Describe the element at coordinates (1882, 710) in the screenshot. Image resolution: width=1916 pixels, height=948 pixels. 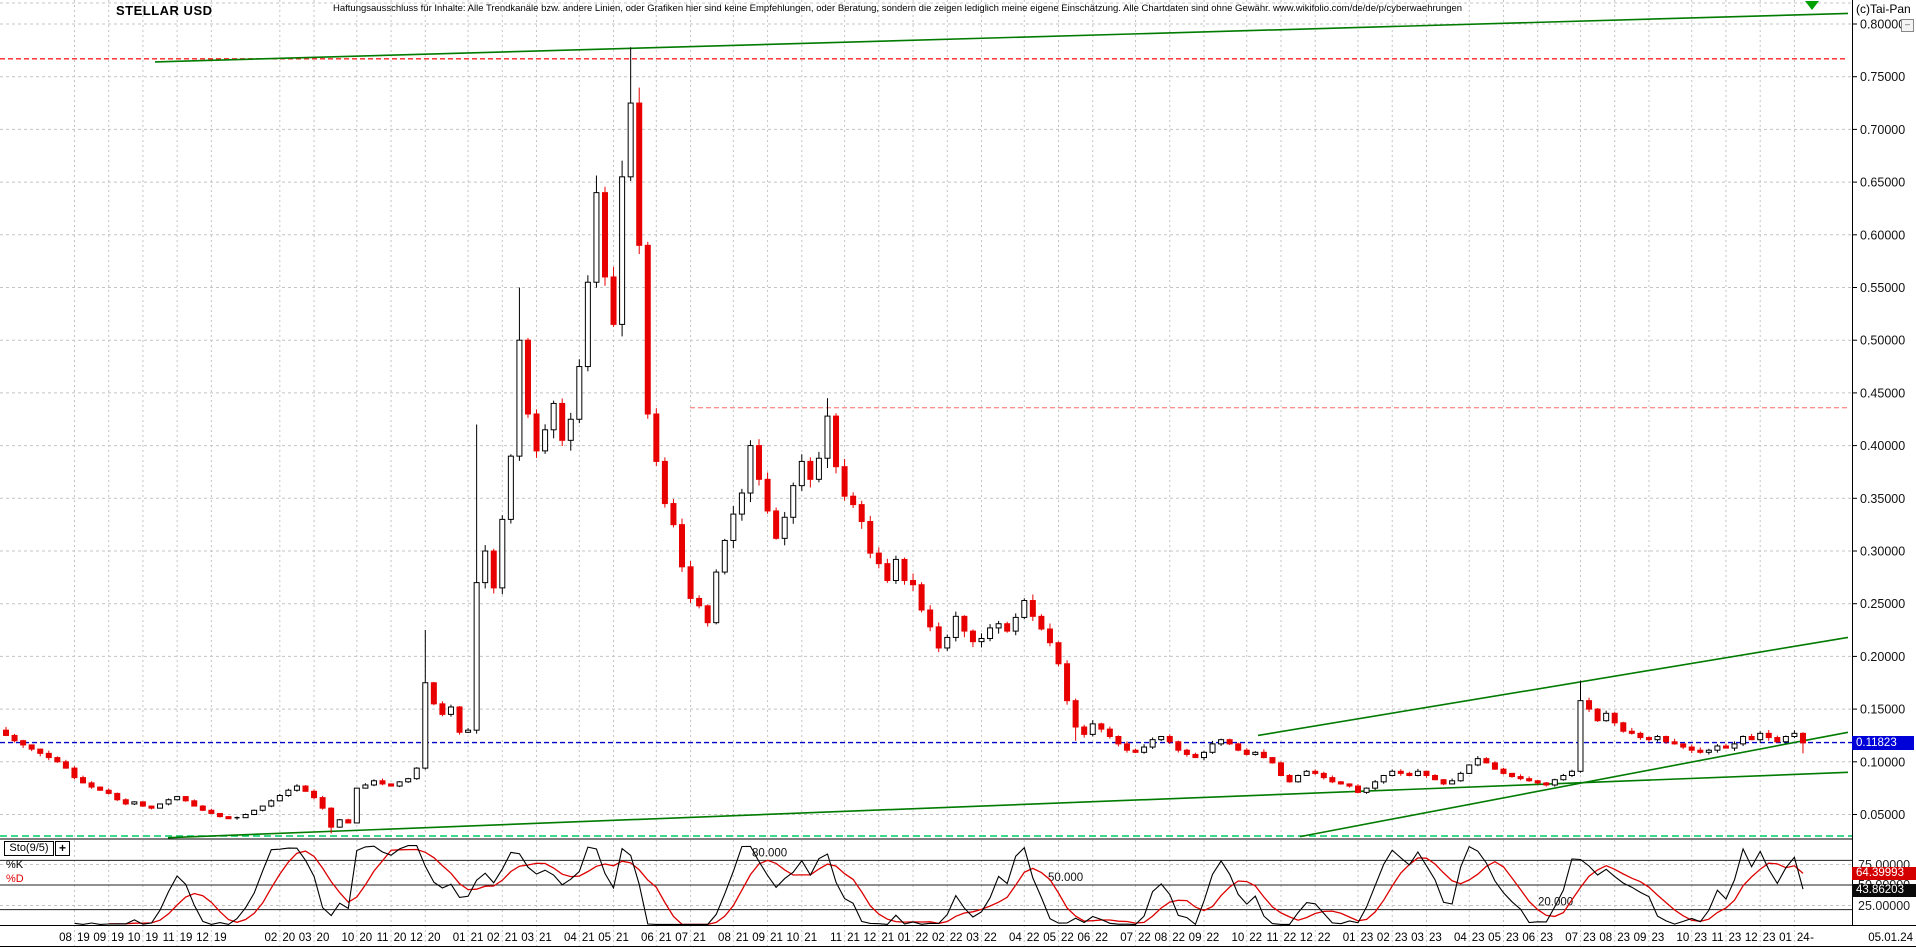
I see `price-axis-label: 0.15000` at that location.